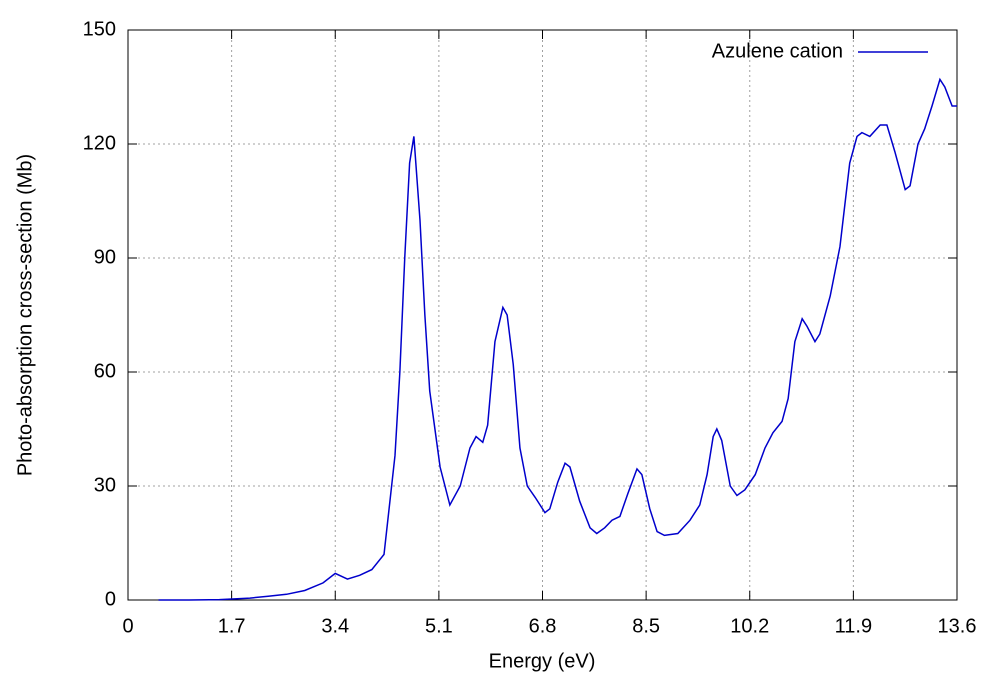 The image size is (1000, 700). What do you see at coordinates (335, 626) in the screenshot?
I see `x-tick-label: 3.4` at bounding box center [335, 626].